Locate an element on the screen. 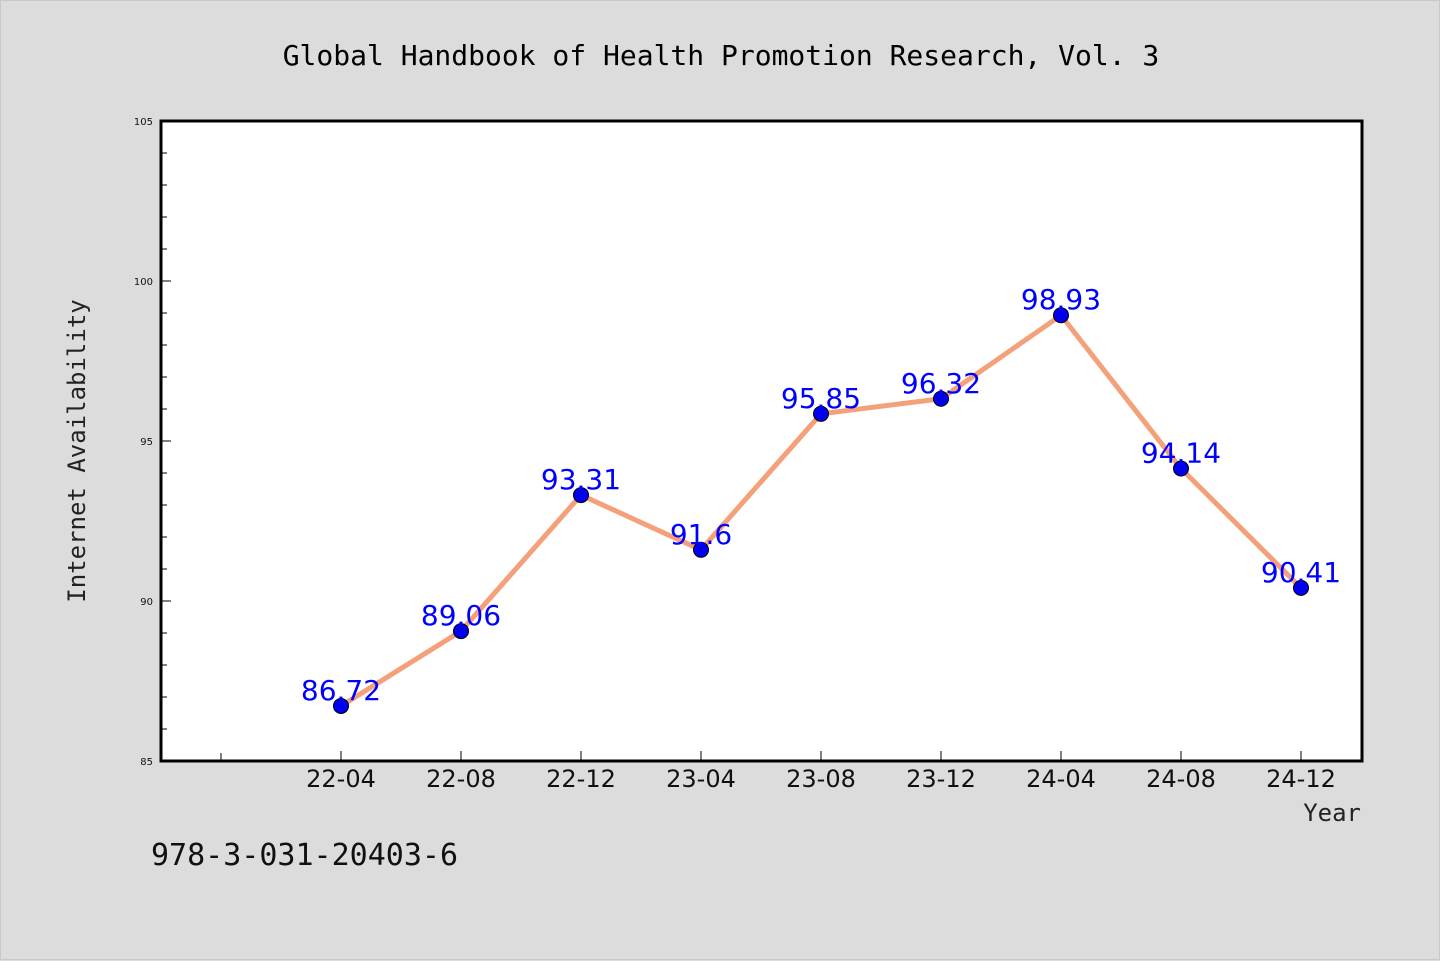  data-label: 98.93 is located at coordinates (1061, 299).